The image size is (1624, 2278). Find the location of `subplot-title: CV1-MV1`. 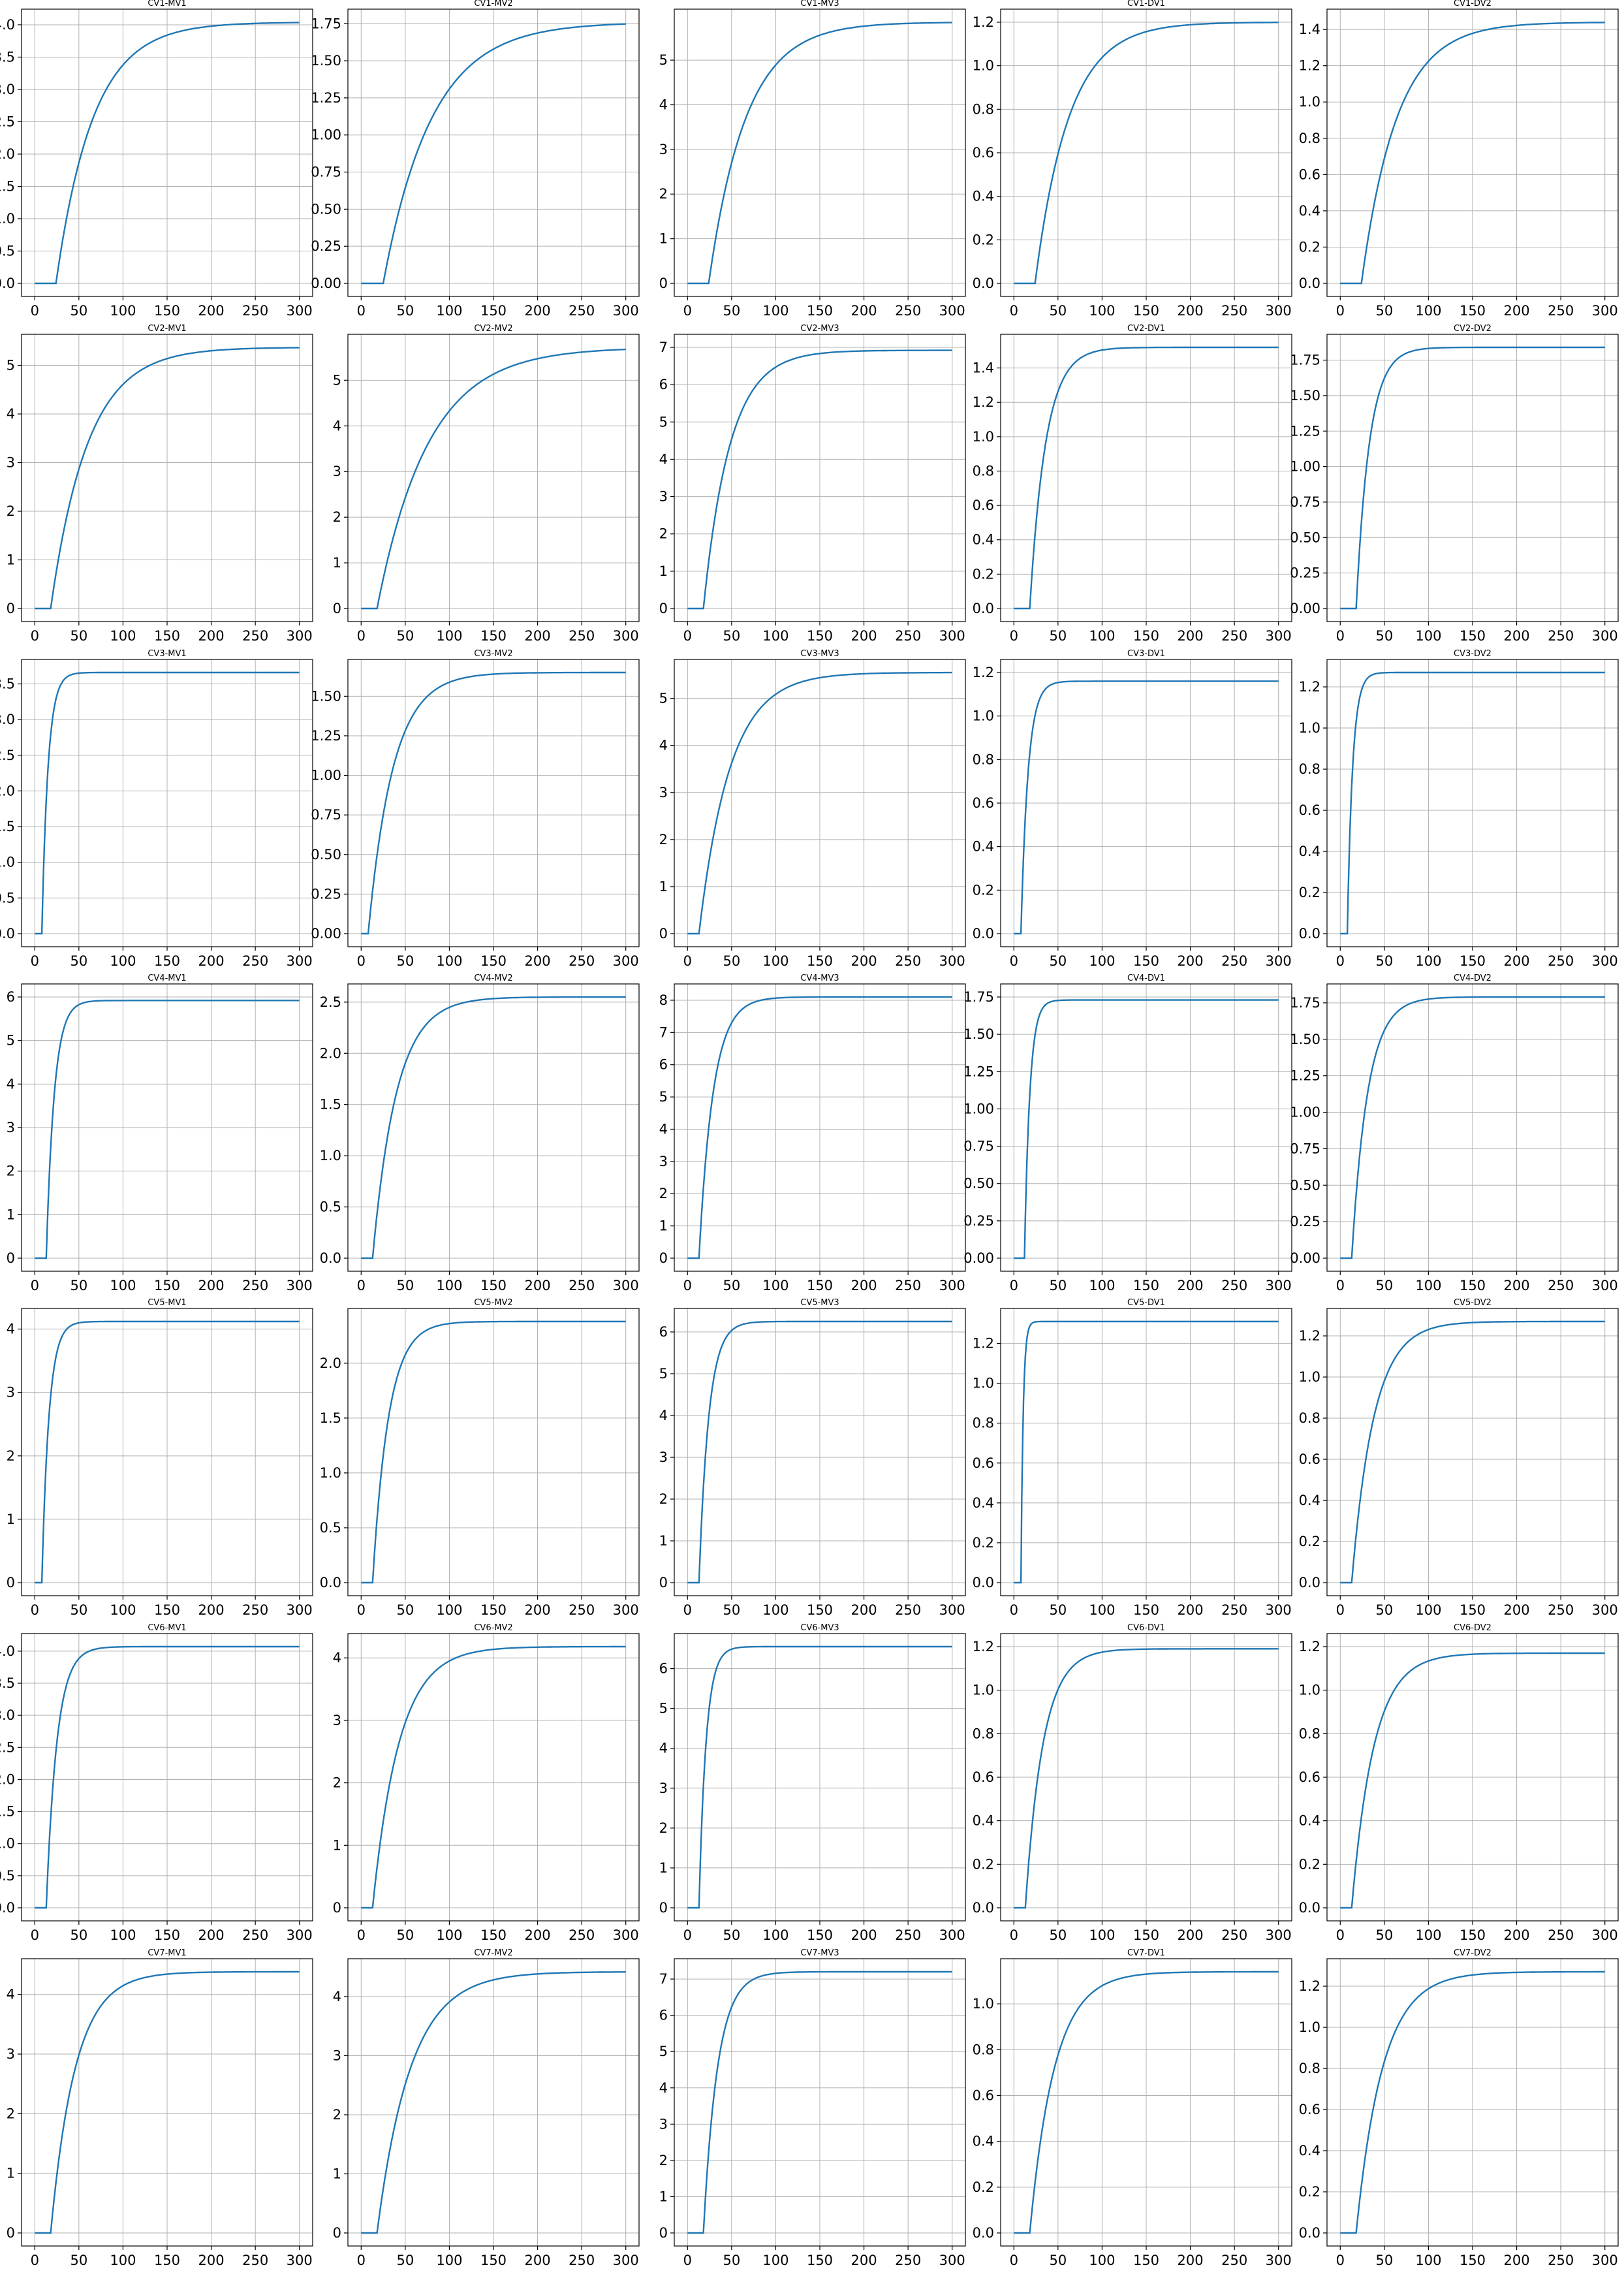

subplot-title: CV1-MV1 is located at coordinates (167, 4).